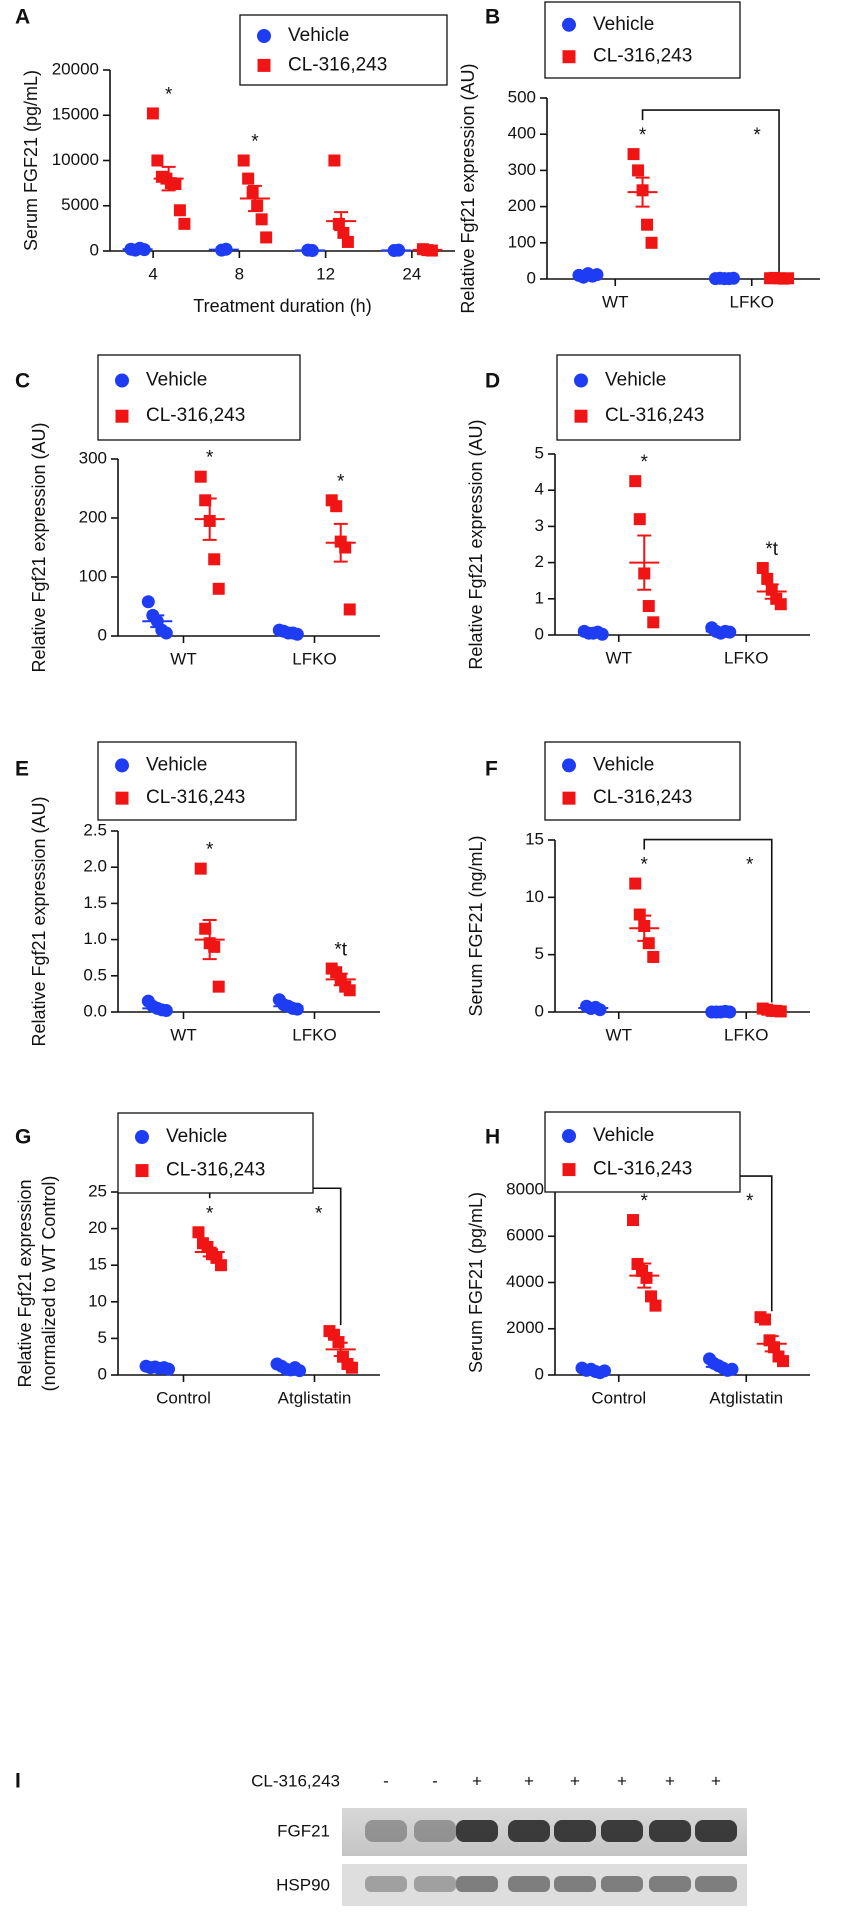 The height and width of the screenshot is (1920, 841). I want to click on y-axis-label: Serum FGF21 (ng/mL), so click(476, 925).